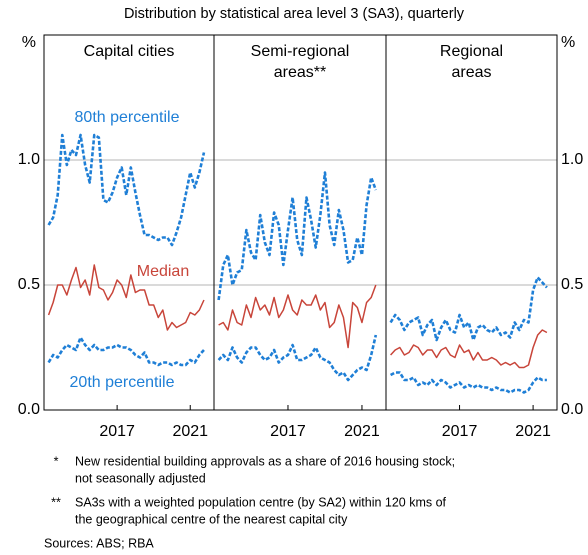 This screenshot has width=588, height=555. Describe the element at coordinates (127, 117) in the screenshot. I see `series-label: 80th percentile` at that location.